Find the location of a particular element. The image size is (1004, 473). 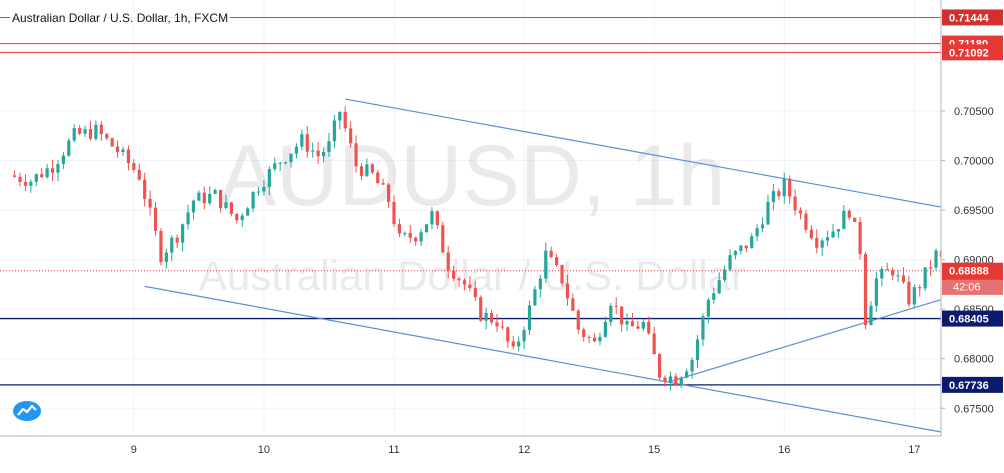

time-tick-label: 16 is located at coordinates (784, 450).